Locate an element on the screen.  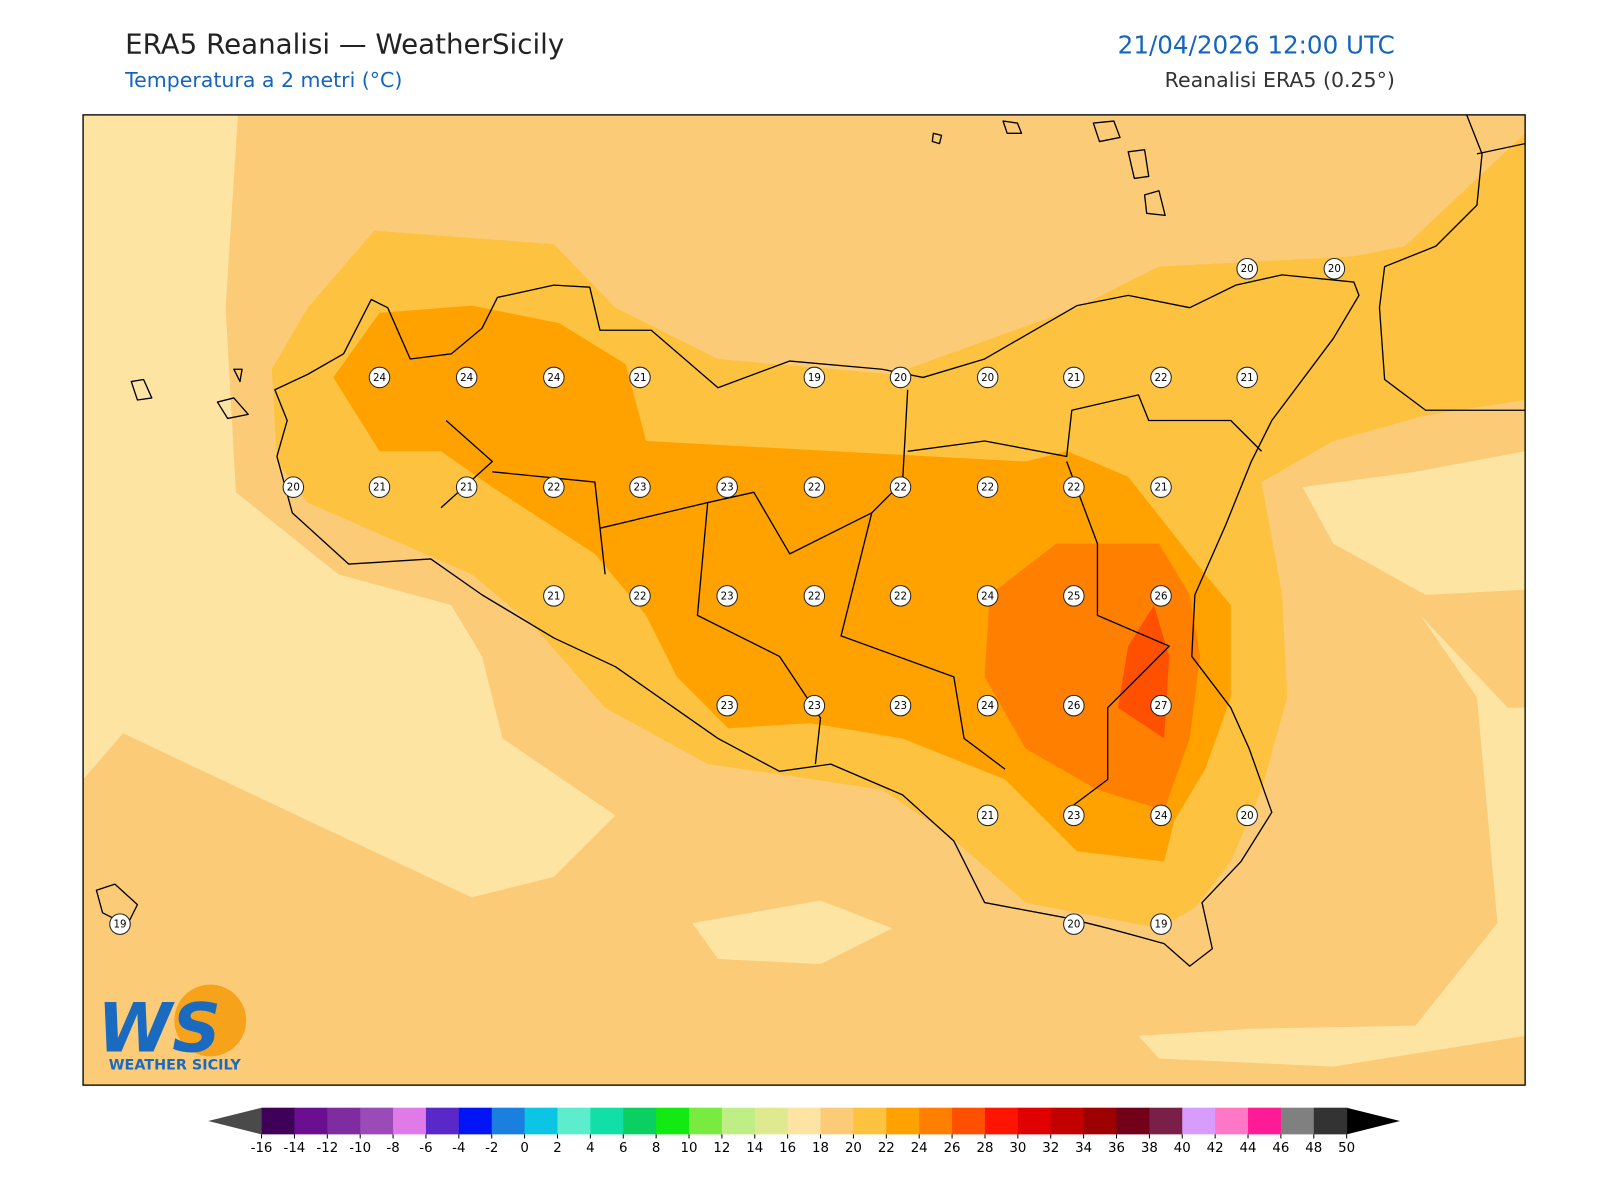
colorbar-extend-low is located at coordinates (235, 1121).